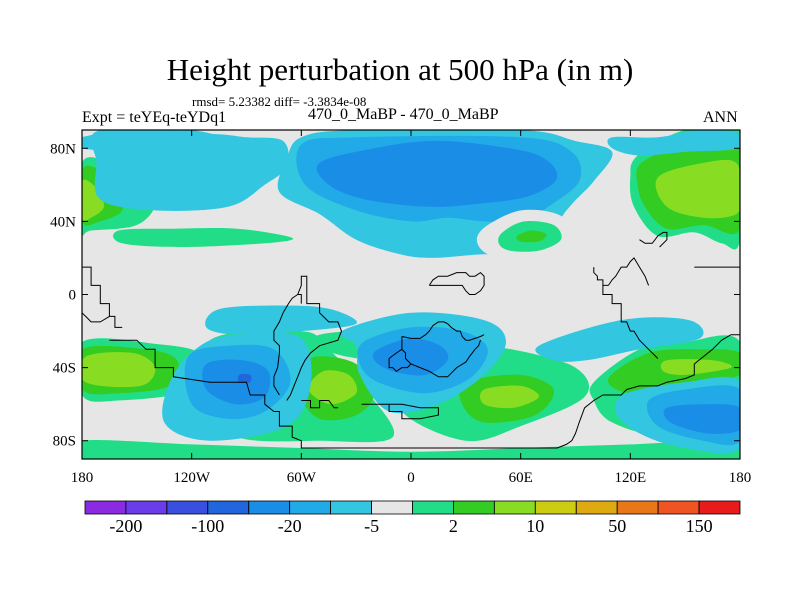  What do you see at coordinates (699, 526) in the screenshot?
I see `colorbar-label-7: 150` at bounding box center [699, 526].